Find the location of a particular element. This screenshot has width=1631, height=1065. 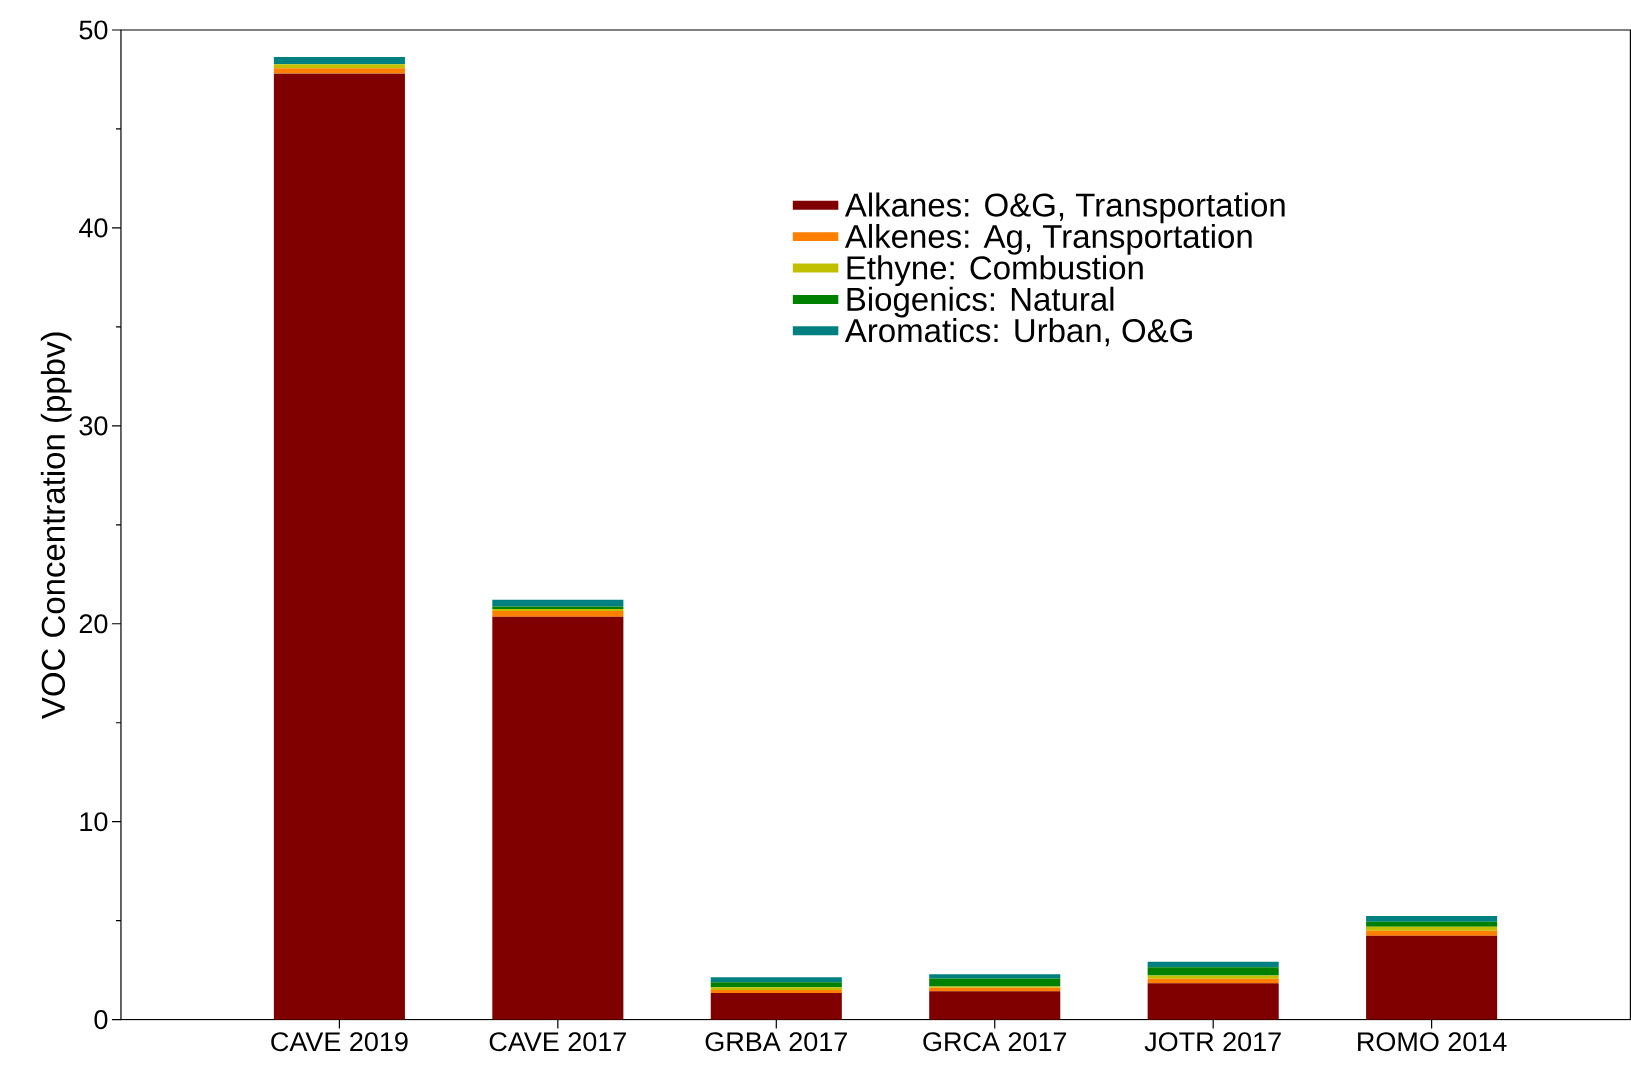

y-tick-label: 30 is located at coordinates (93, 426).